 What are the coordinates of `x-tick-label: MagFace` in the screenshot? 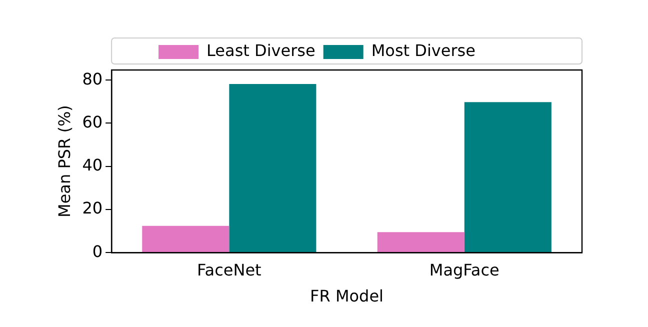 It's located at (464, 270).